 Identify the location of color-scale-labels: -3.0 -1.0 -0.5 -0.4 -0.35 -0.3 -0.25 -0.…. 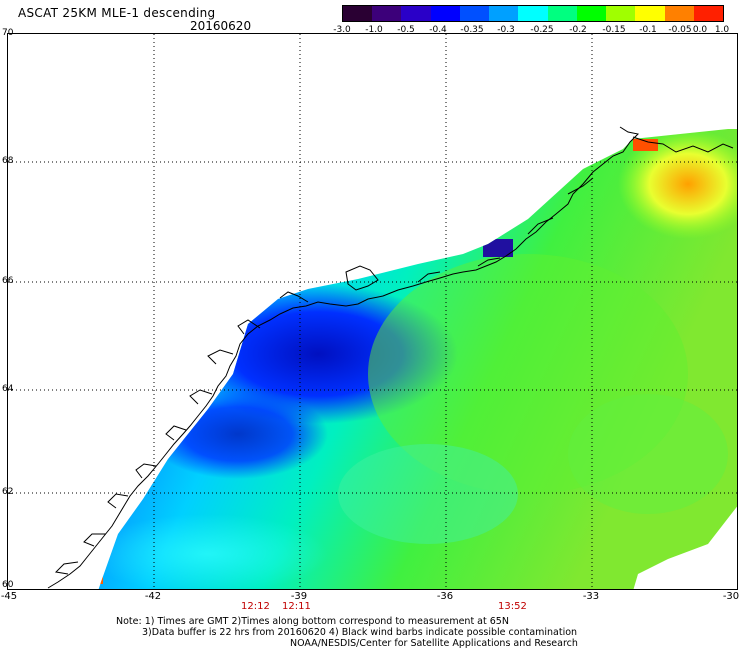
(535, 31).